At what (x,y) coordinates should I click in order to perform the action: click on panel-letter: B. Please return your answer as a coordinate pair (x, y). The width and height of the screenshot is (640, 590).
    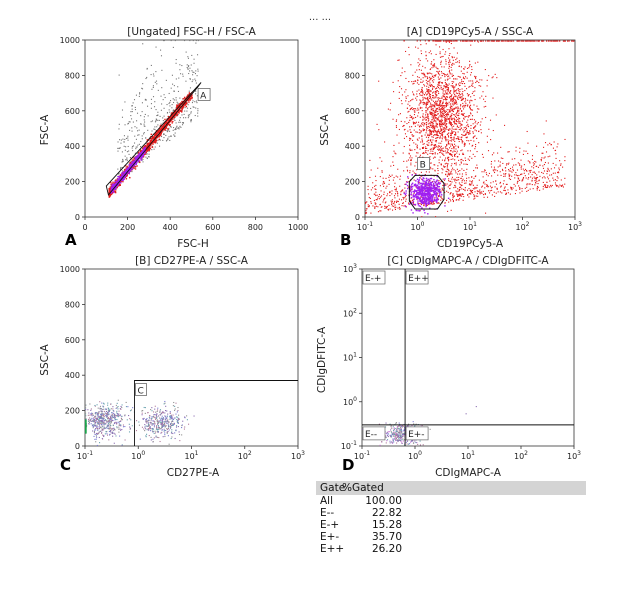
    Looking at the image, I should click on (345, 240).